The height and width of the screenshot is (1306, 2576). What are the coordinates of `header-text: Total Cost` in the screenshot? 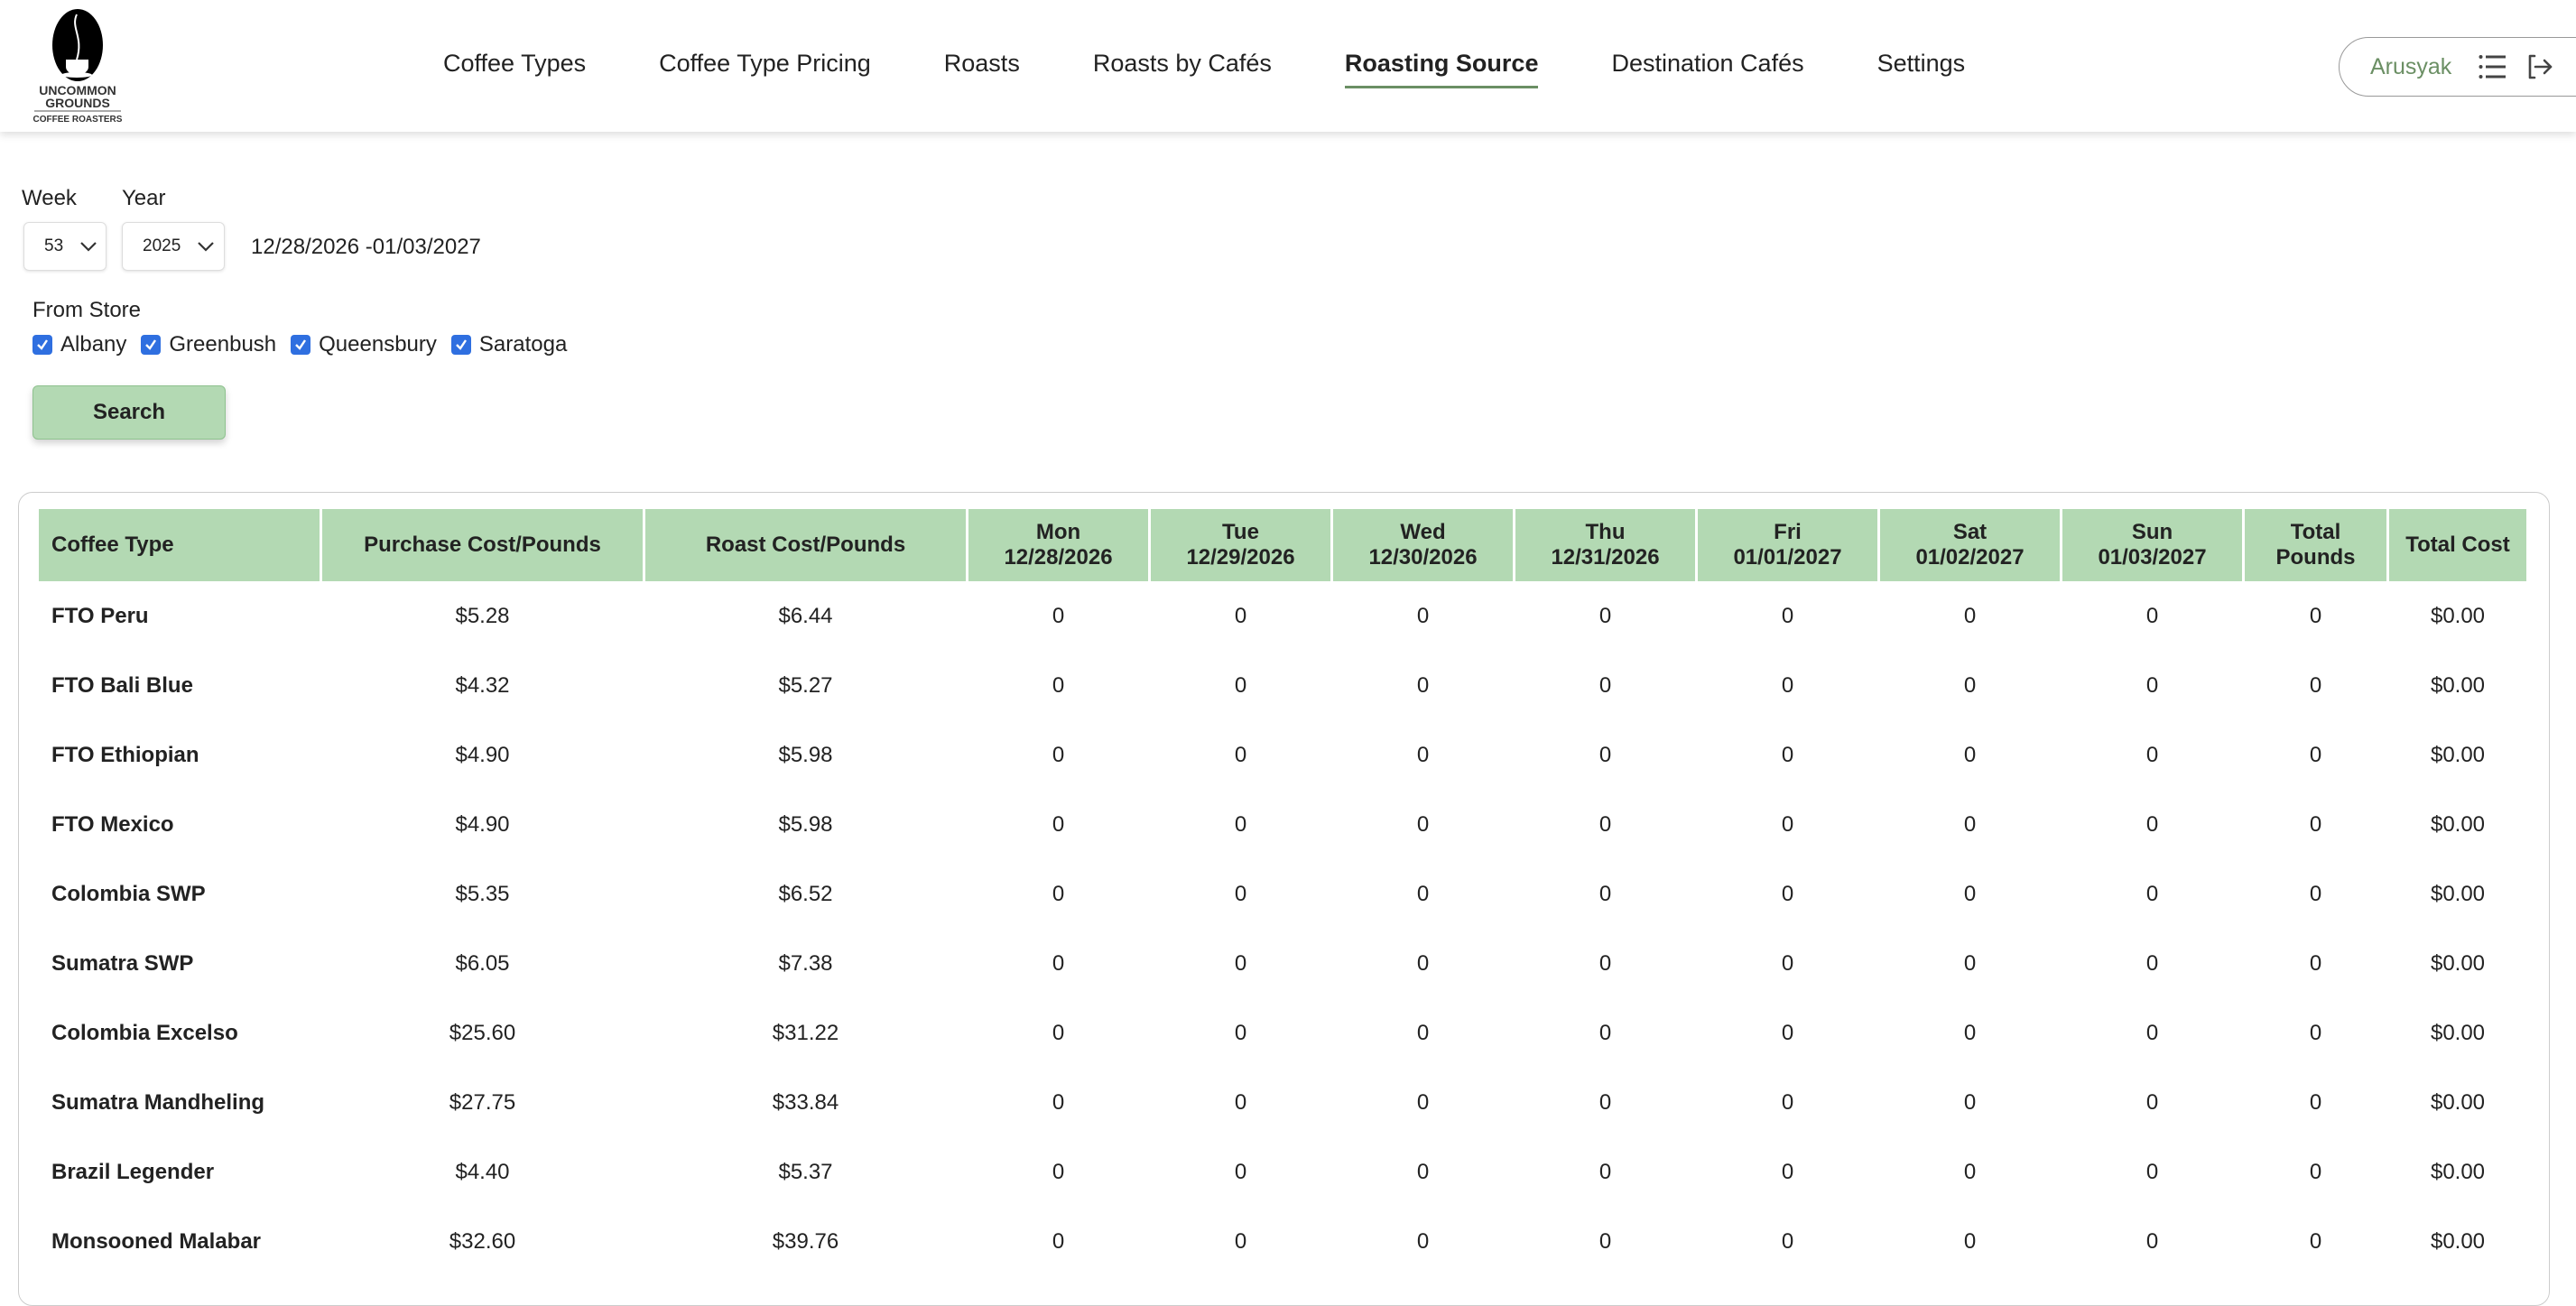 It's located at (2457, 545).